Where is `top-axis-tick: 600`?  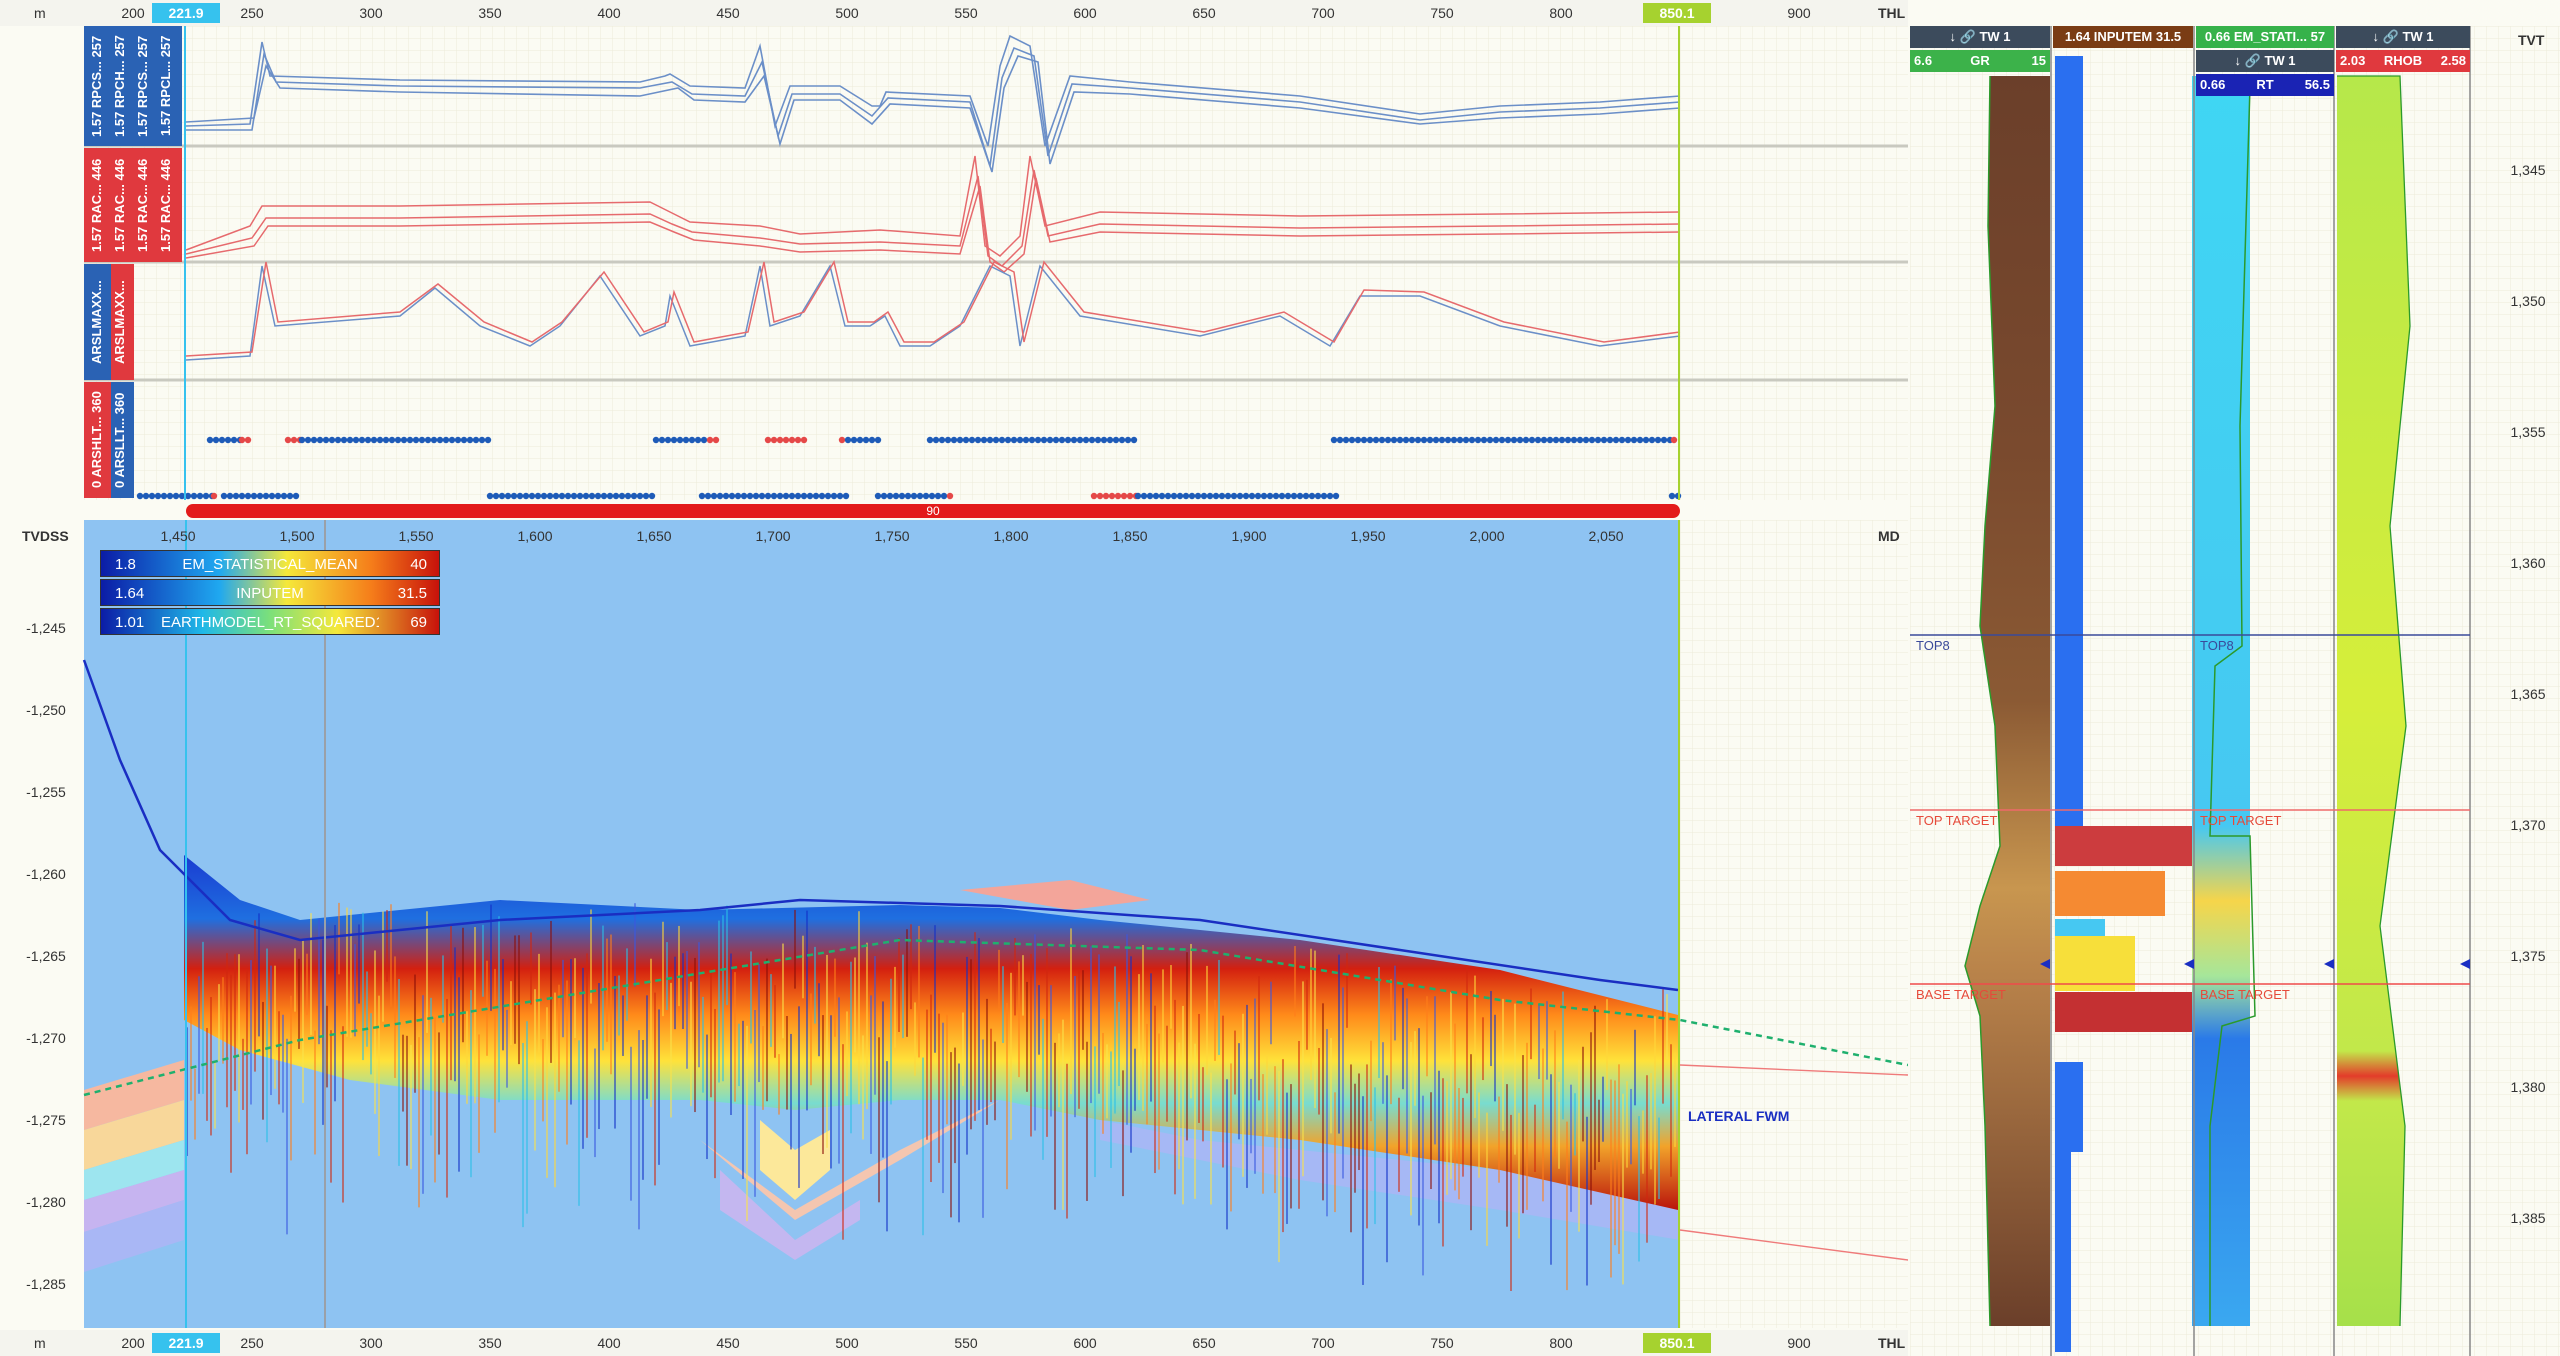
top-axis-tick: 600 is located at coordinates (1085, 13).